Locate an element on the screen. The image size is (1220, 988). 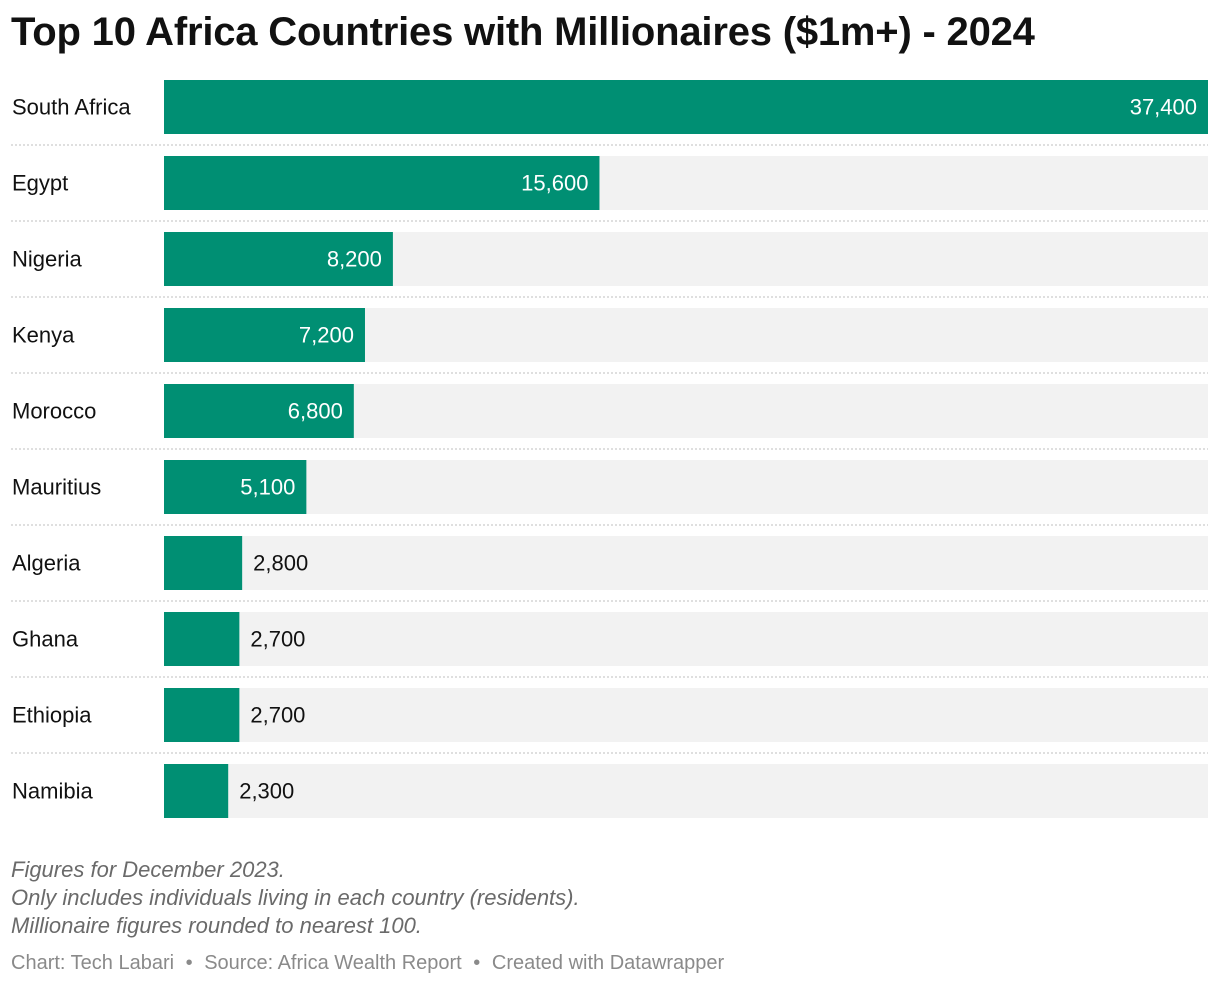
category-label: Algeria is located at coordinates (46, 563).